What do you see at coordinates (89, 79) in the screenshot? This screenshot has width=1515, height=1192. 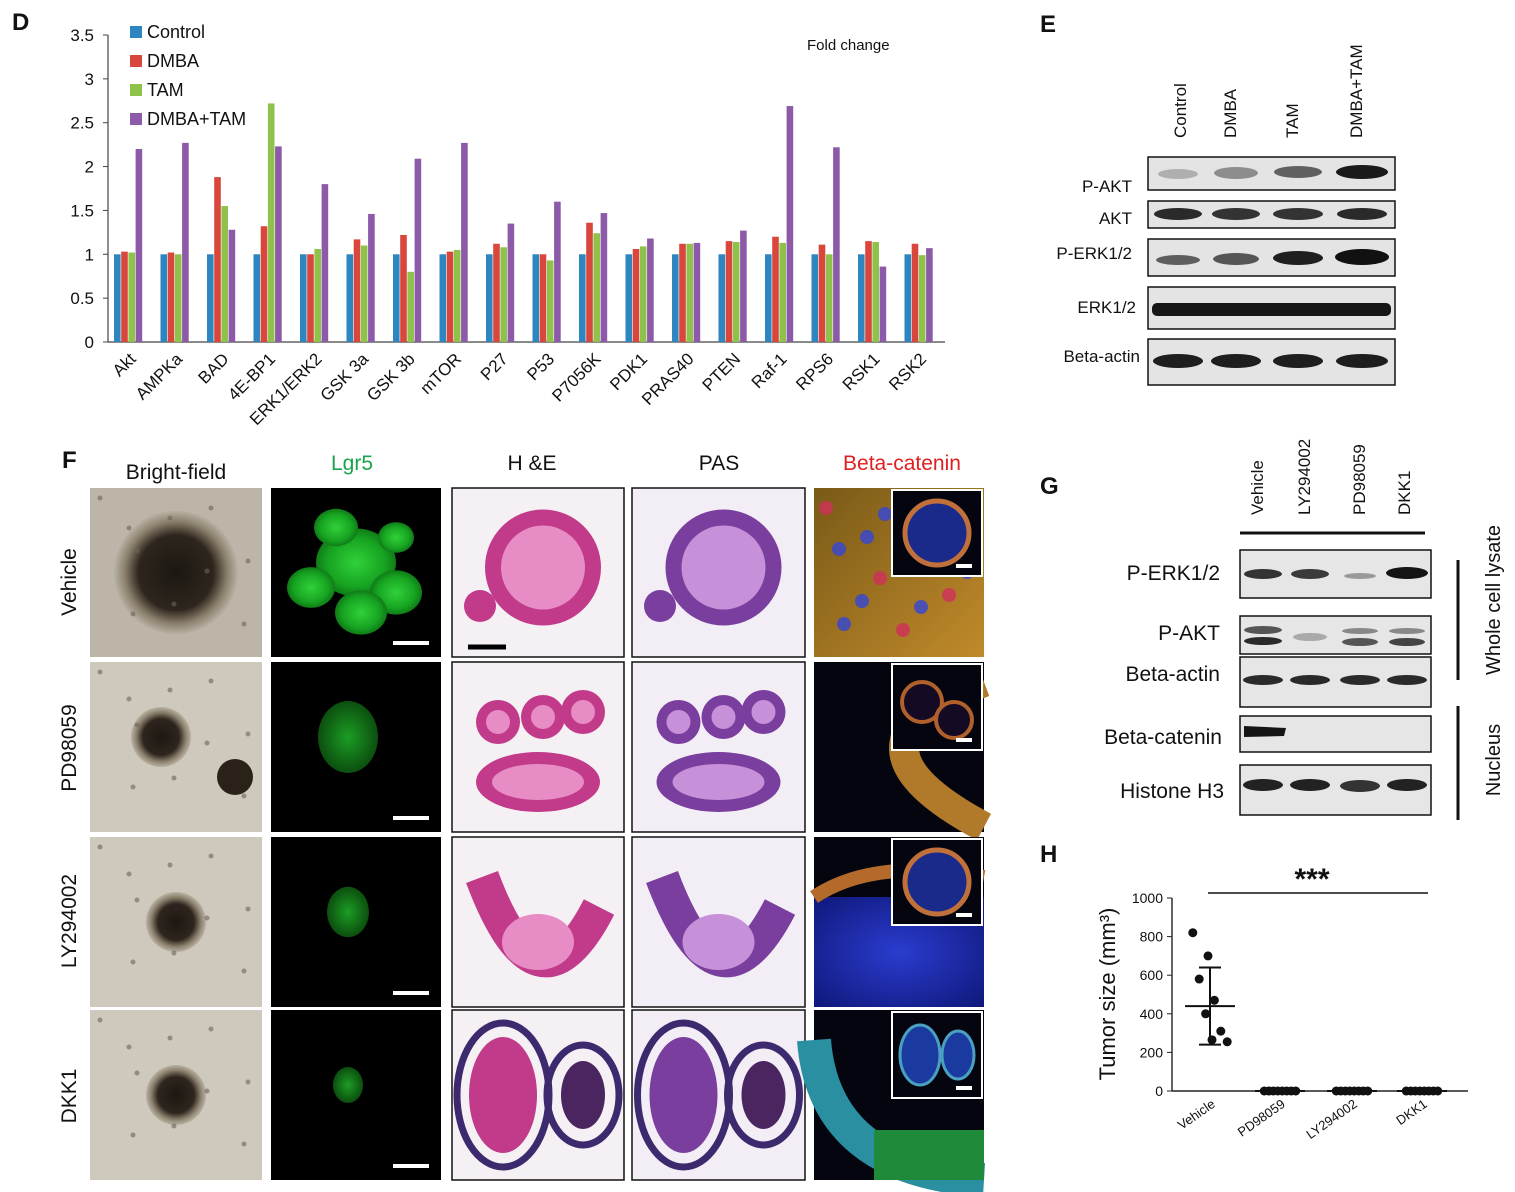 I see `y-tick-label: 3` at bounding box center [89, 79].